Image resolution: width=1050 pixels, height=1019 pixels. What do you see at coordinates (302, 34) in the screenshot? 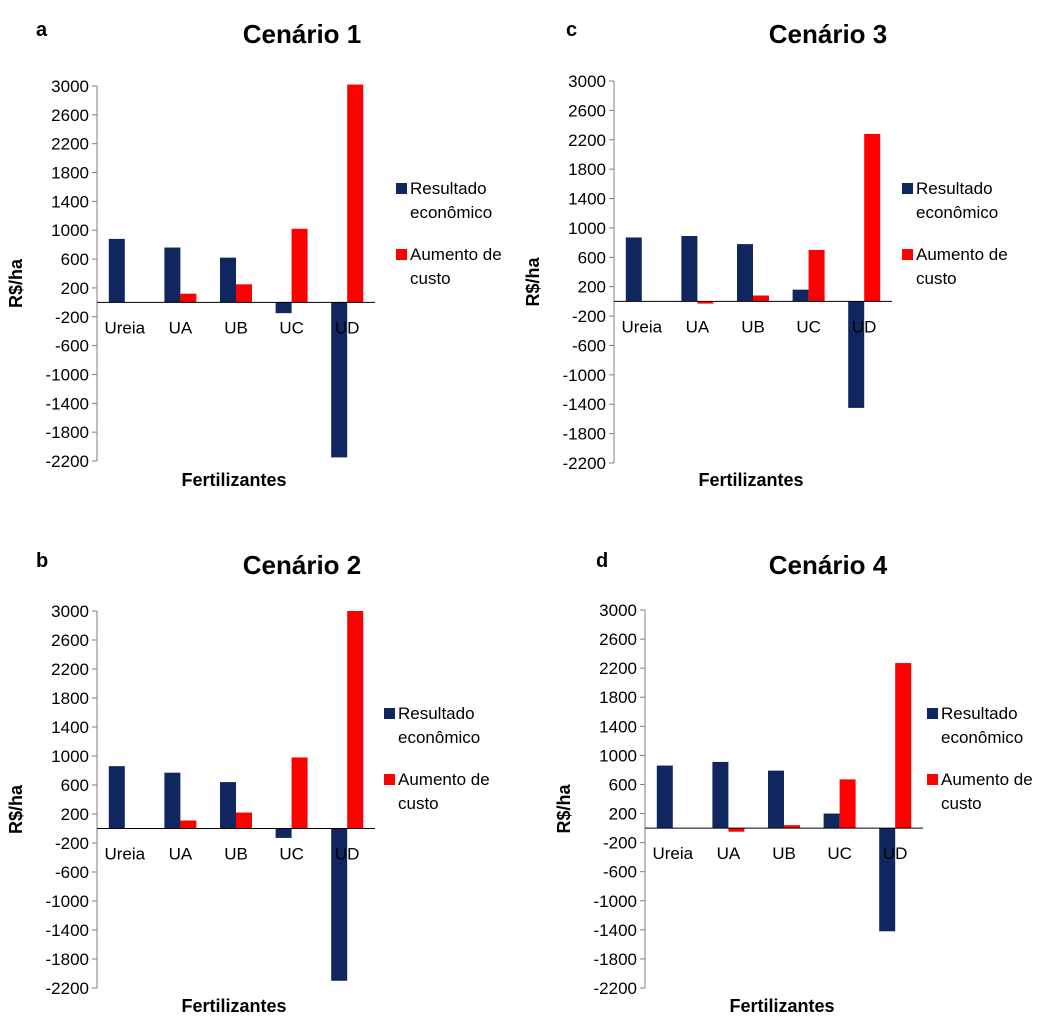
I see `panel-title: Cenário 1` at bounding box center [302, 34].